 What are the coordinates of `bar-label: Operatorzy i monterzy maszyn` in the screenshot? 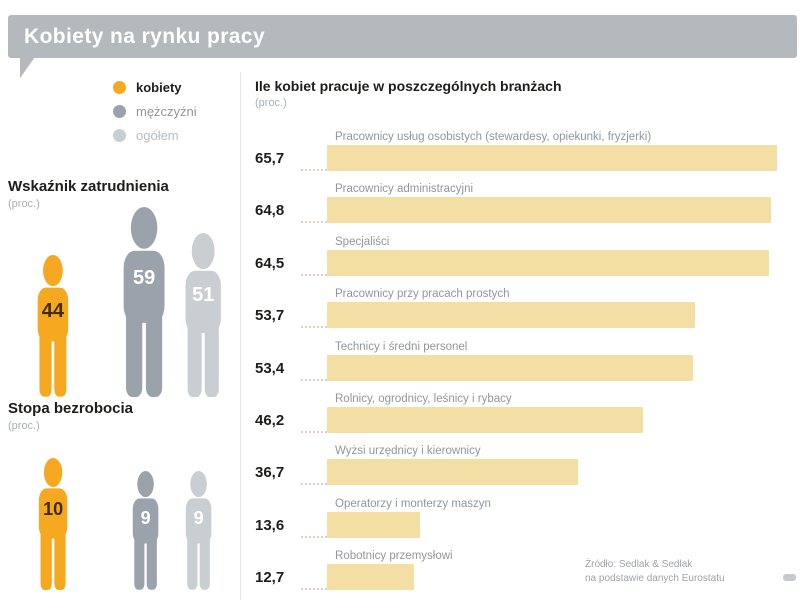 It's located at (413, 503).